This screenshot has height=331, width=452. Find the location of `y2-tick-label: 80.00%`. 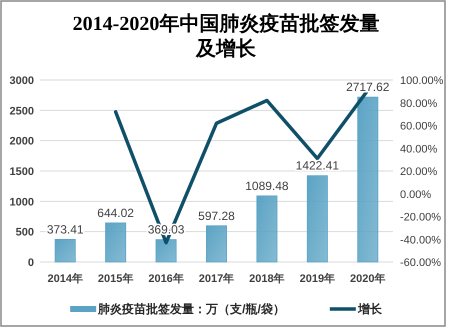

y2-tick-label: 80.00% is located at coordinates (419, 104).